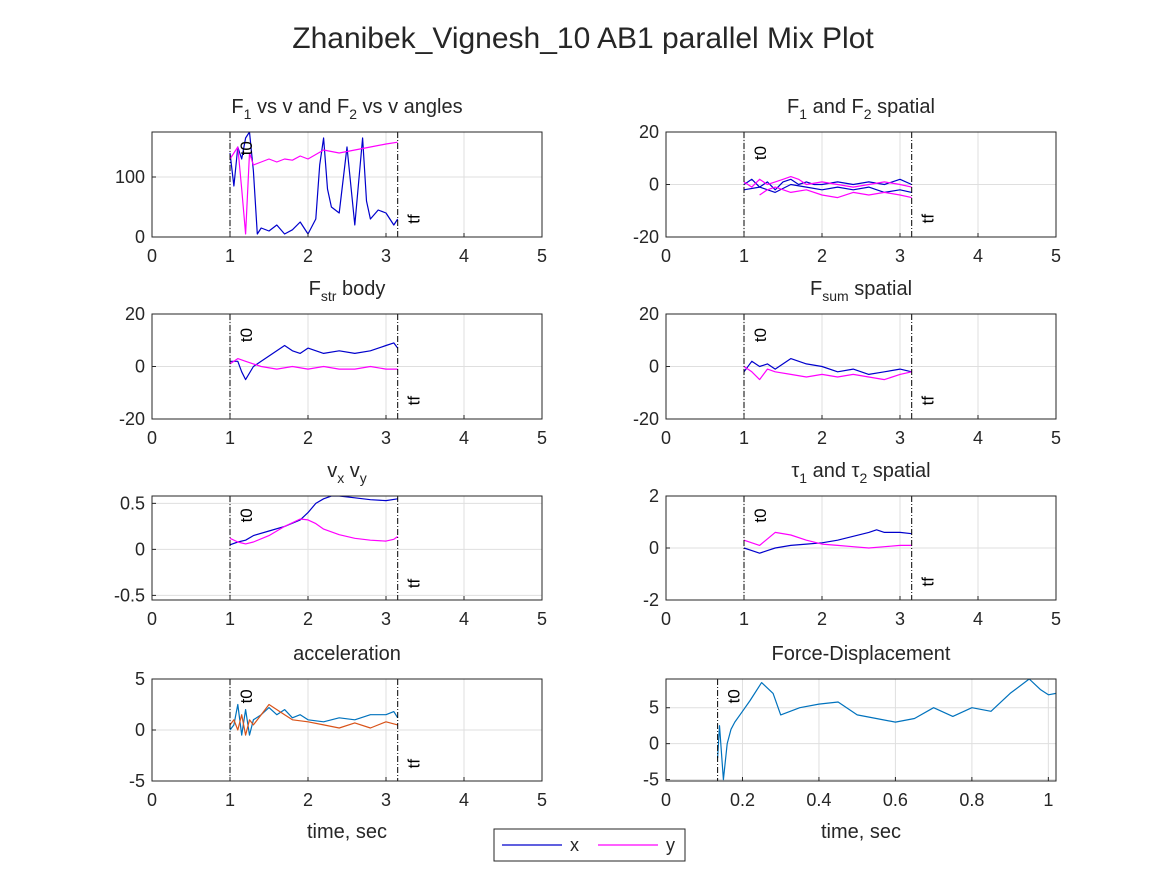 The height and width of the screenshot is (875, 1167). What do you see at coordinates (132, 503) in the screenshot?
I see `y-tick-label: 0.5` at bounding box center [132, 503].